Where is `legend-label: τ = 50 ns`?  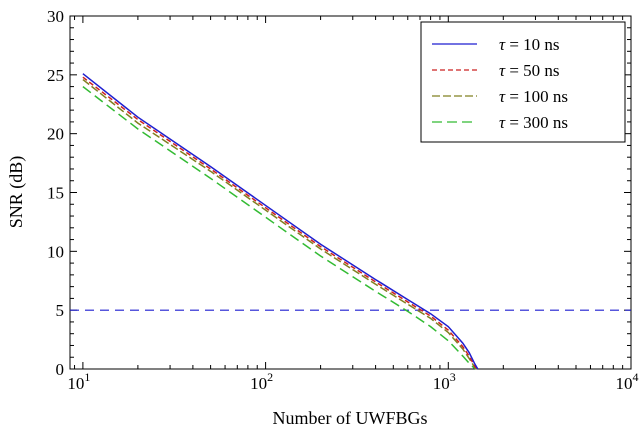
legend-label: τ = 50 ns is located at coordinates (529, 70).